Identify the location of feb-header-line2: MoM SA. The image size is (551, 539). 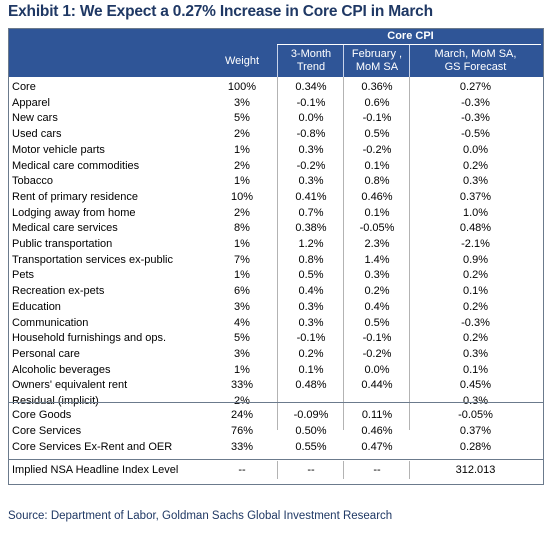
(377, 67).